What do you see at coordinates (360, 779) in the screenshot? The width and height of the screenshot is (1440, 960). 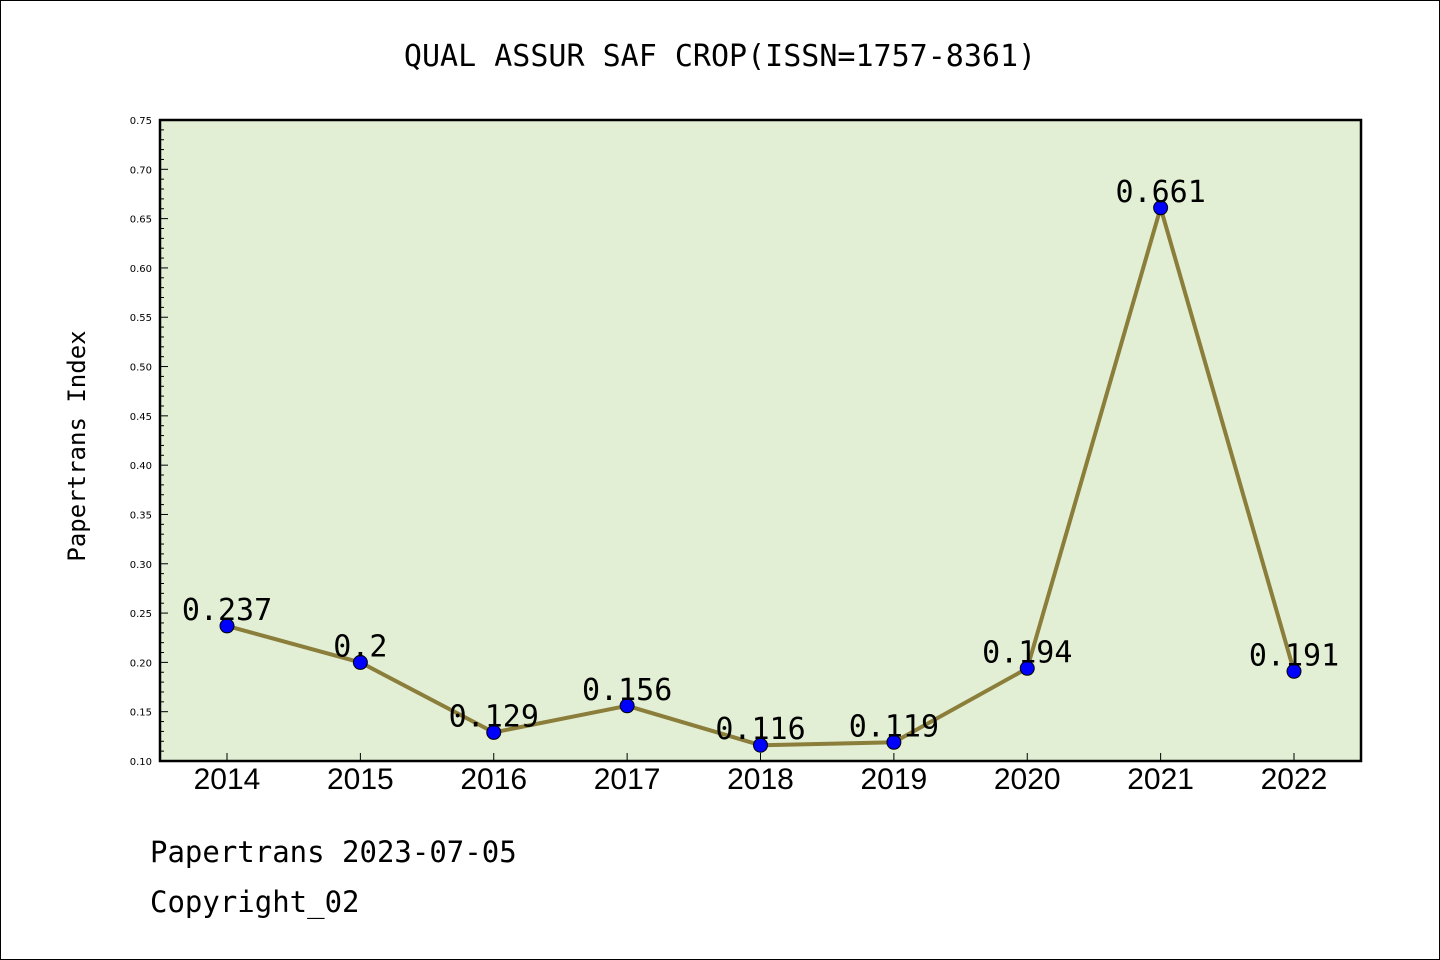 I see `x-tick-label: 2015` at bounding box center [360, 779].